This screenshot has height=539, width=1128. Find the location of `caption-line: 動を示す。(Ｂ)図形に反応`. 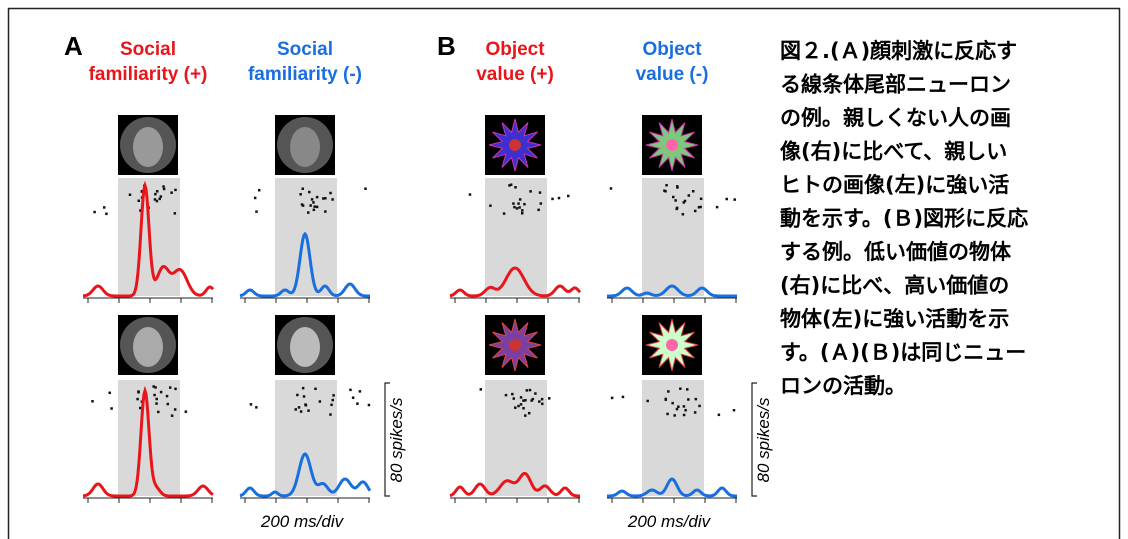

caption-line: 動を示す。(Ｂ)図形に反応 is located at coordinates (904, 219).